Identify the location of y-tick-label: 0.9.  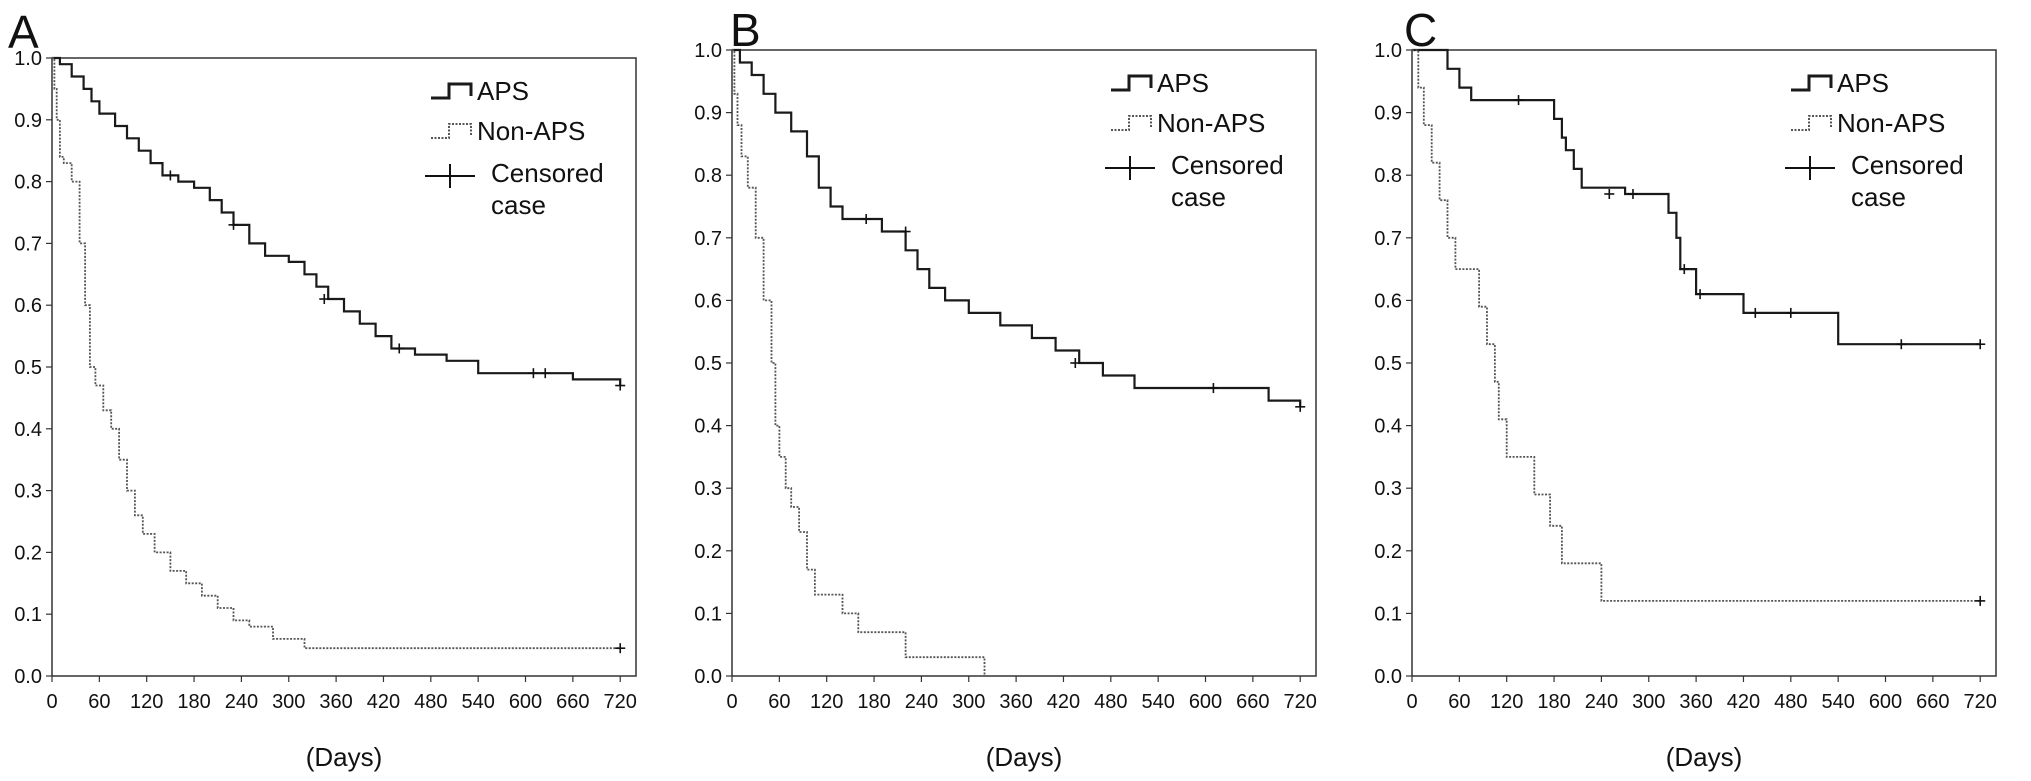
(28, 121).